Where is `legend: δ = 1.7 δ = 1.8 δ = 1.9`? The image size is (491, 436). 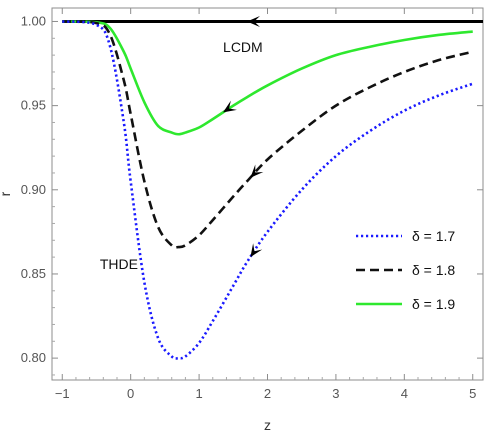
legend: δ = 1.7 δ = 1.8 δ = 1.9 is located at coordinates (405, 270).